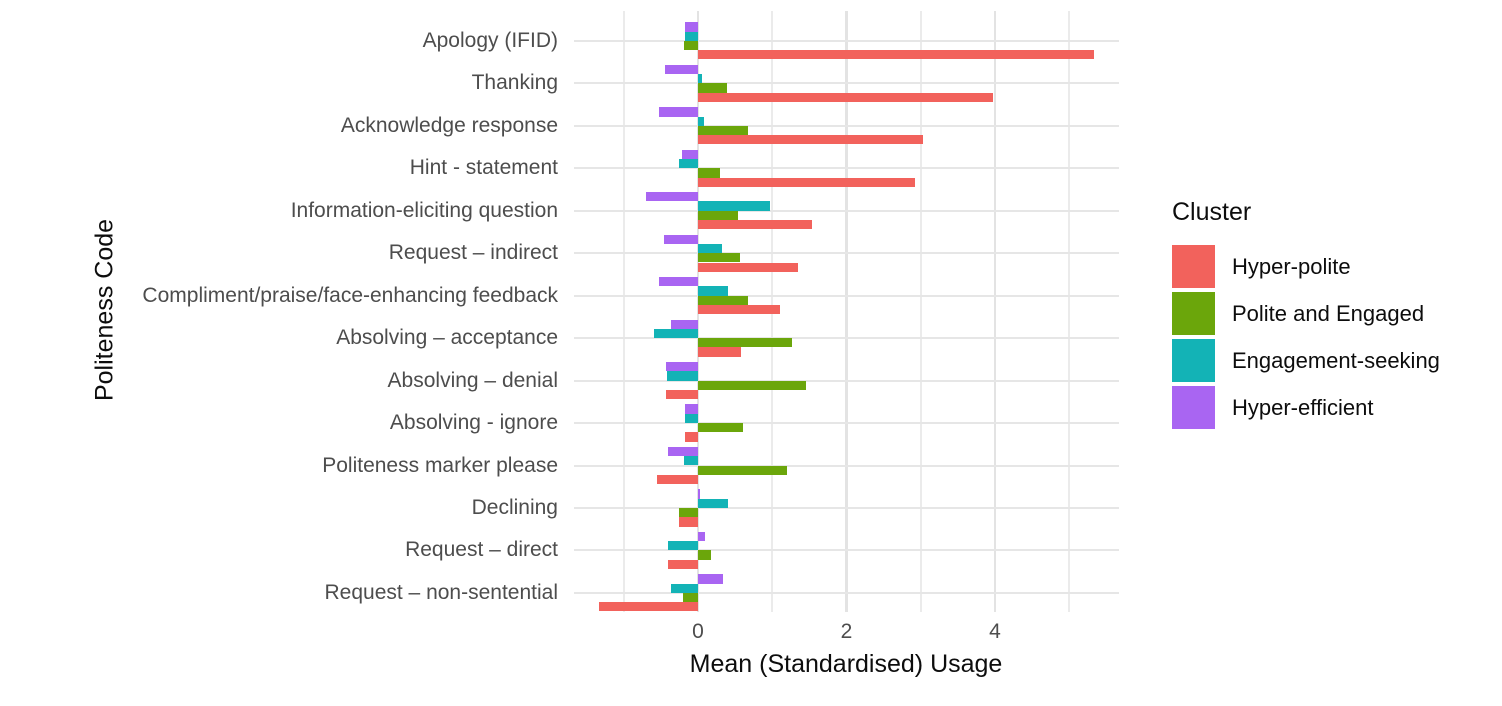 The image size is (1502, 706). Describe the element at coordinates (473, 423) in the screenshot. I see `y-axis-label: Absolving - ignore` at that location.